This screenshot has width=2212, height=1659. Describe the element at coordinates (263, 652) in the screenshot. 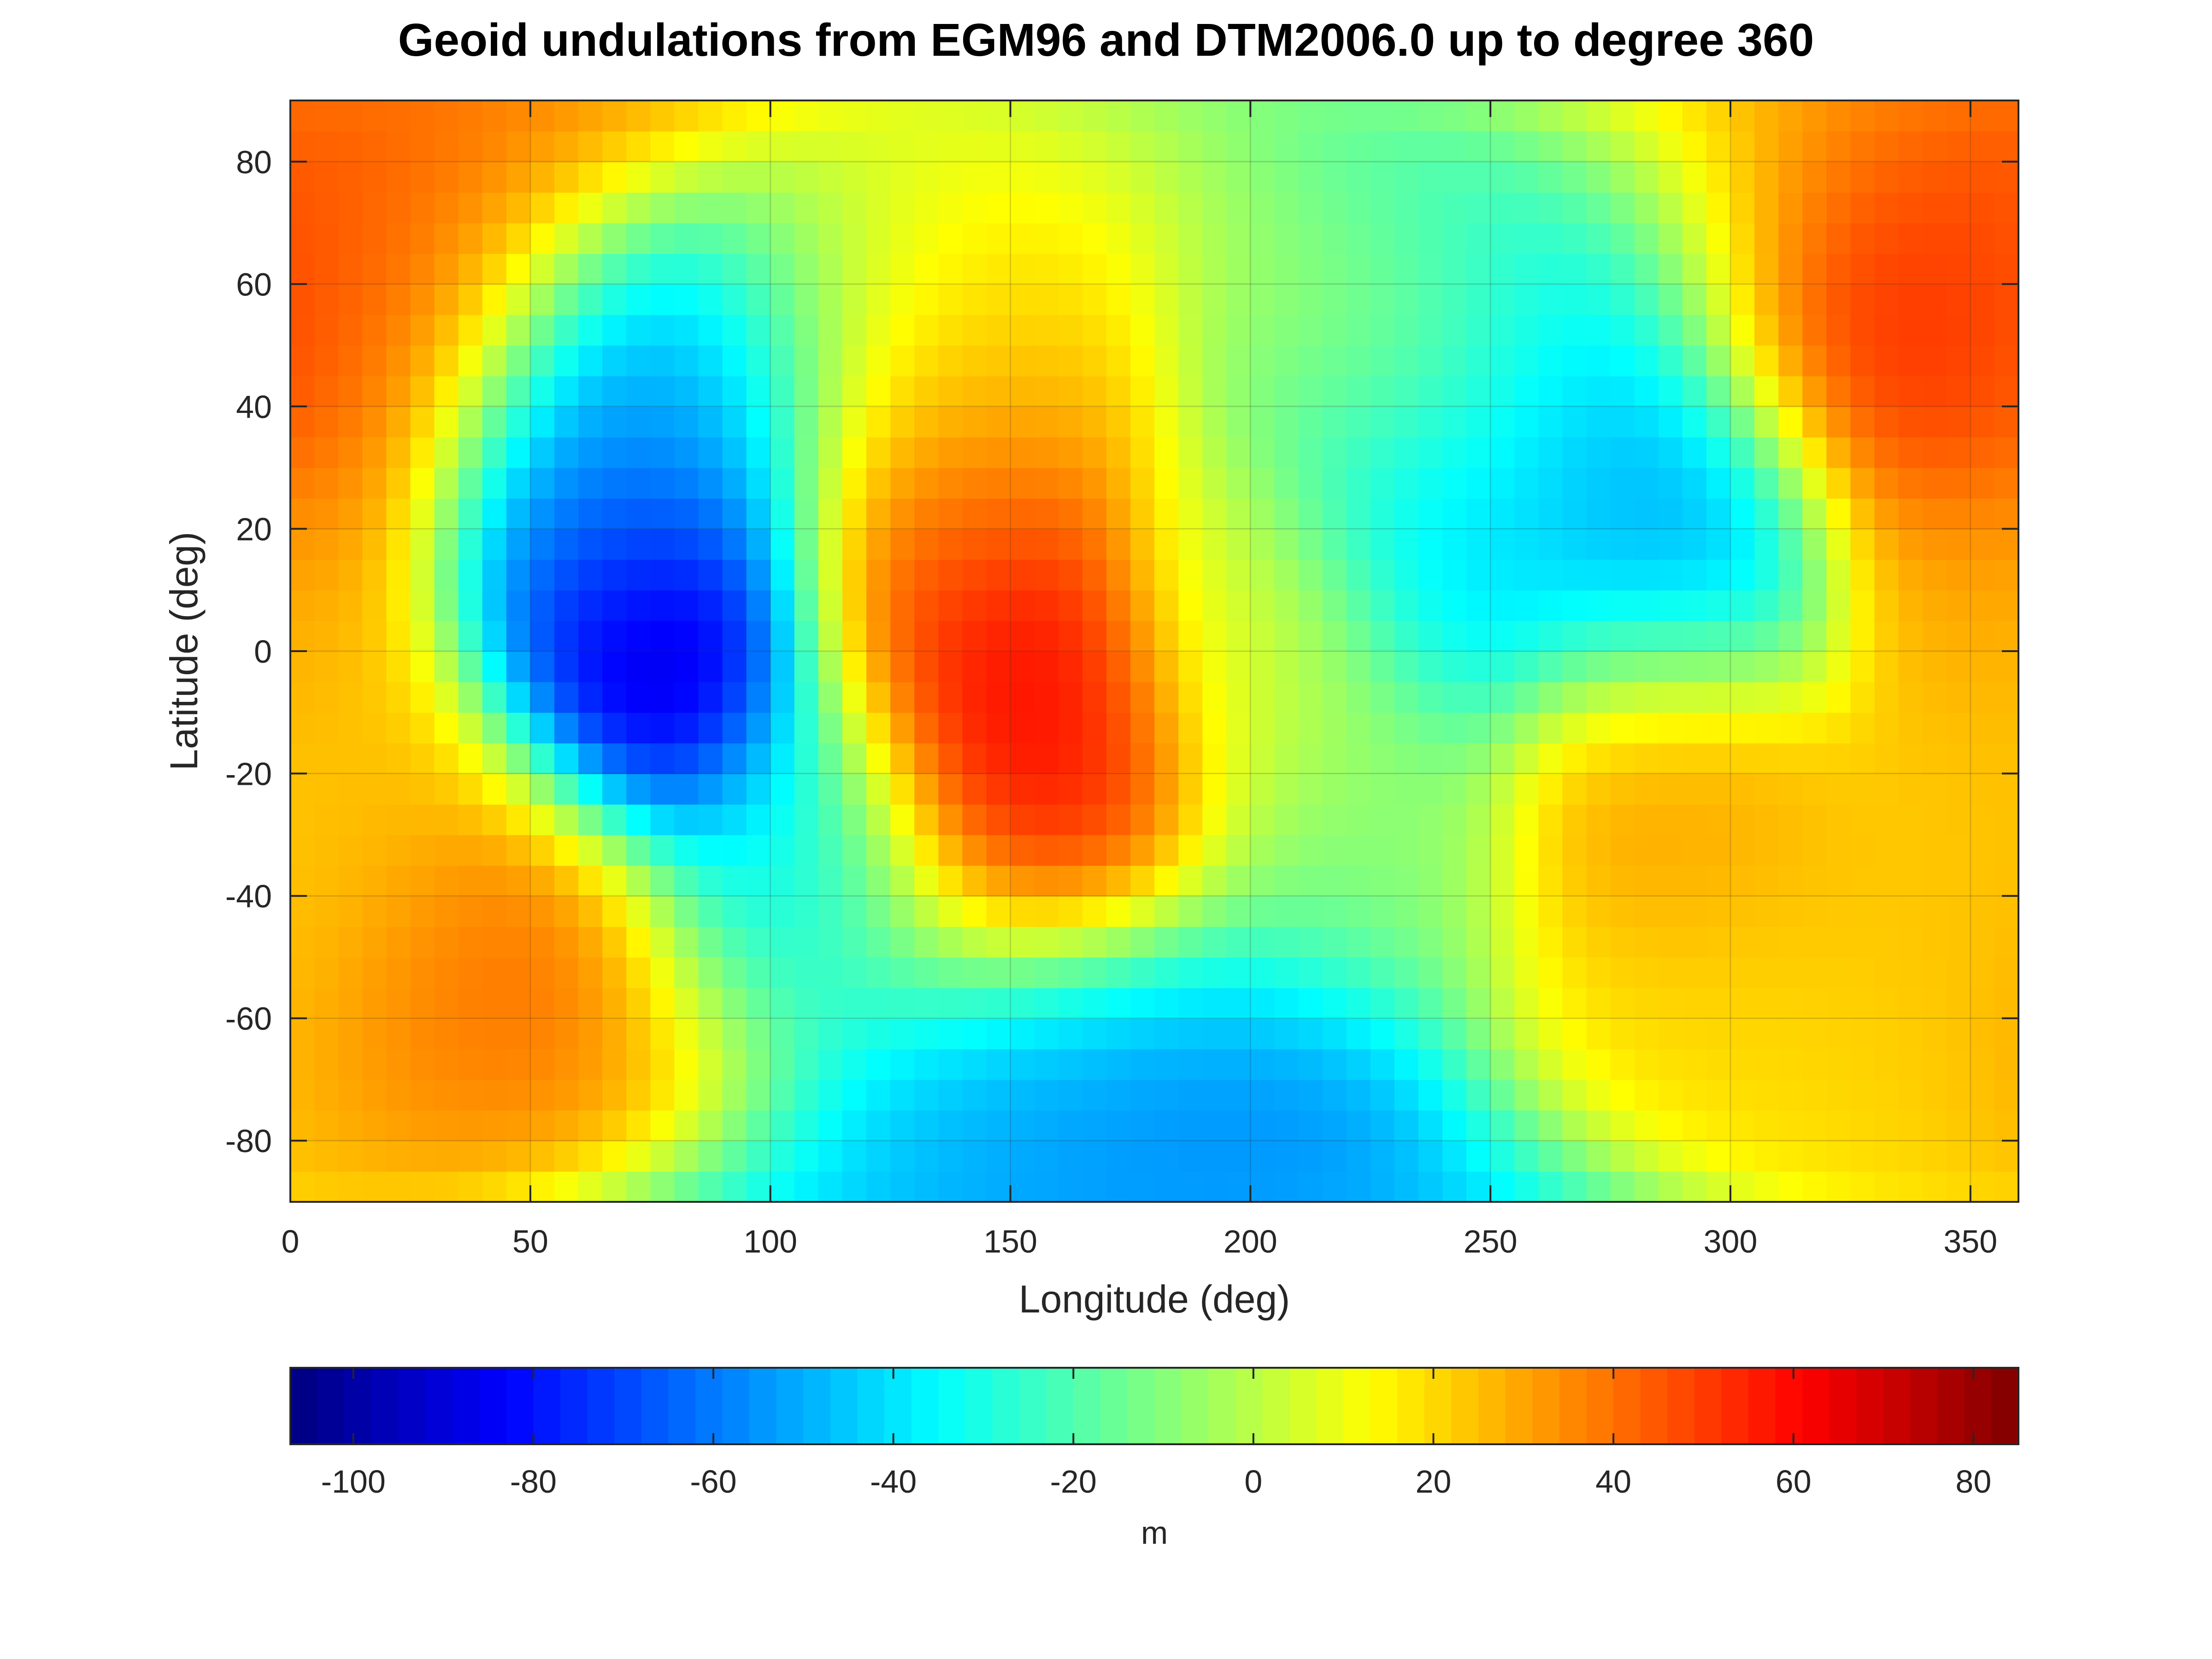

I see `y-tick-label: 0` at that location.